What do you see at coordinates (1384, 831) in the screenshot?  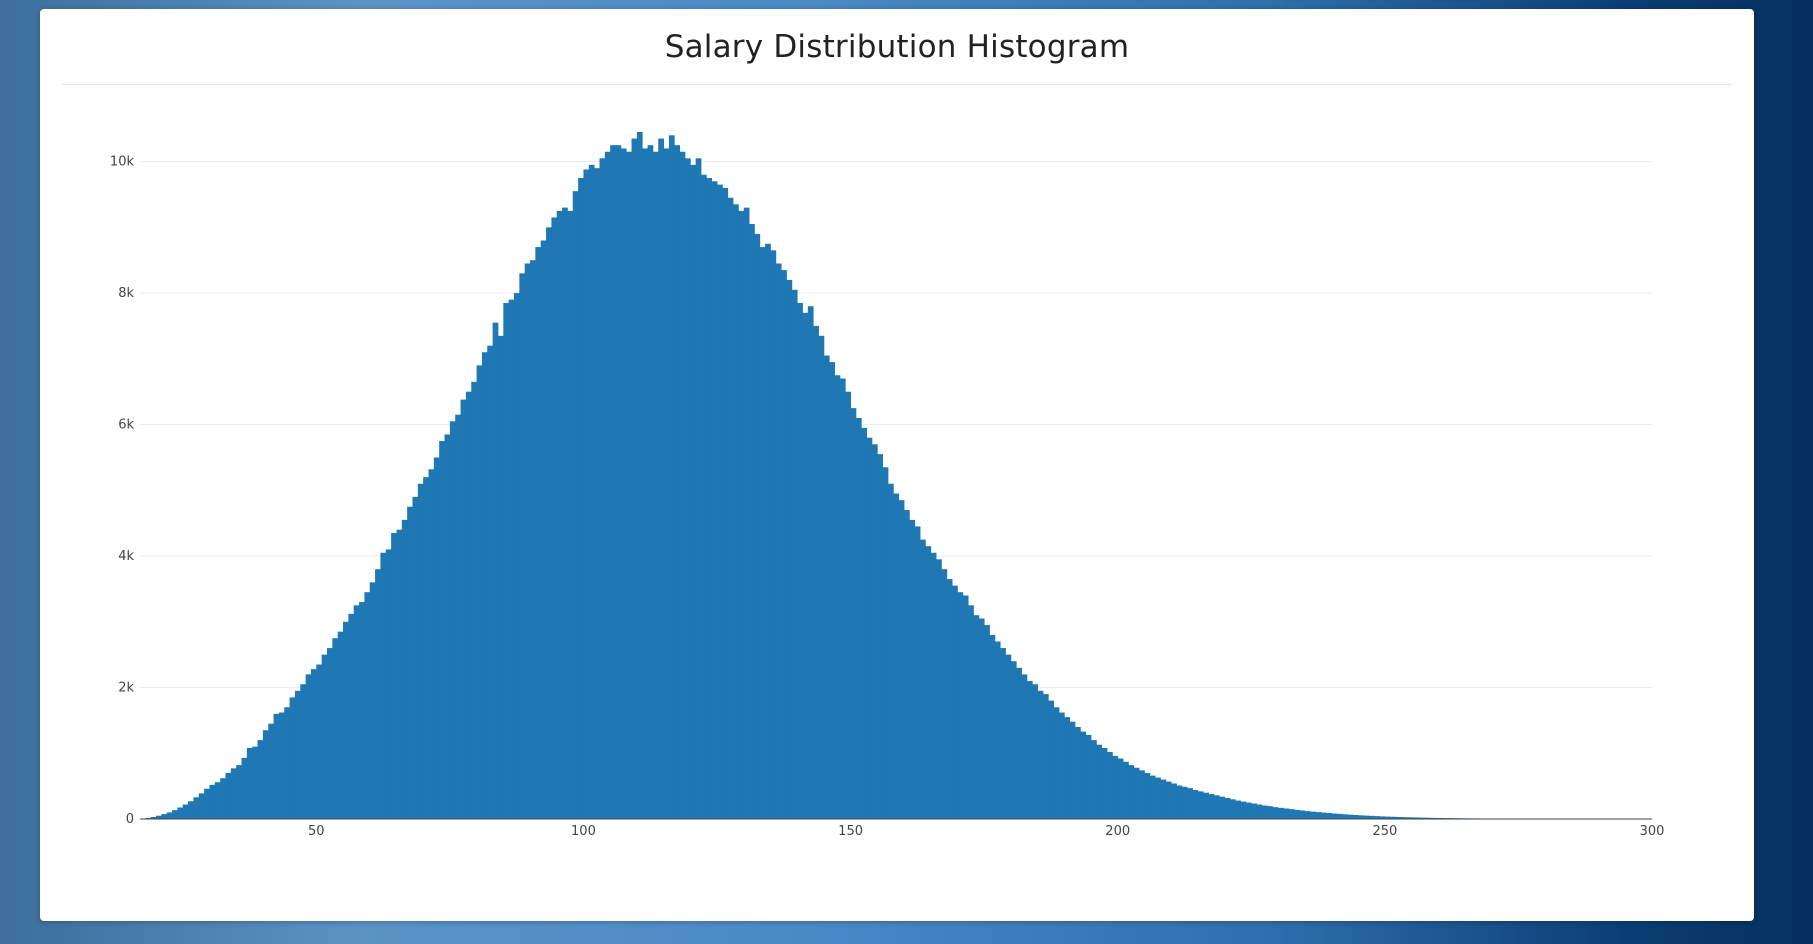 I see `x-tick-label: 250` at bounding box center [1384, 831].